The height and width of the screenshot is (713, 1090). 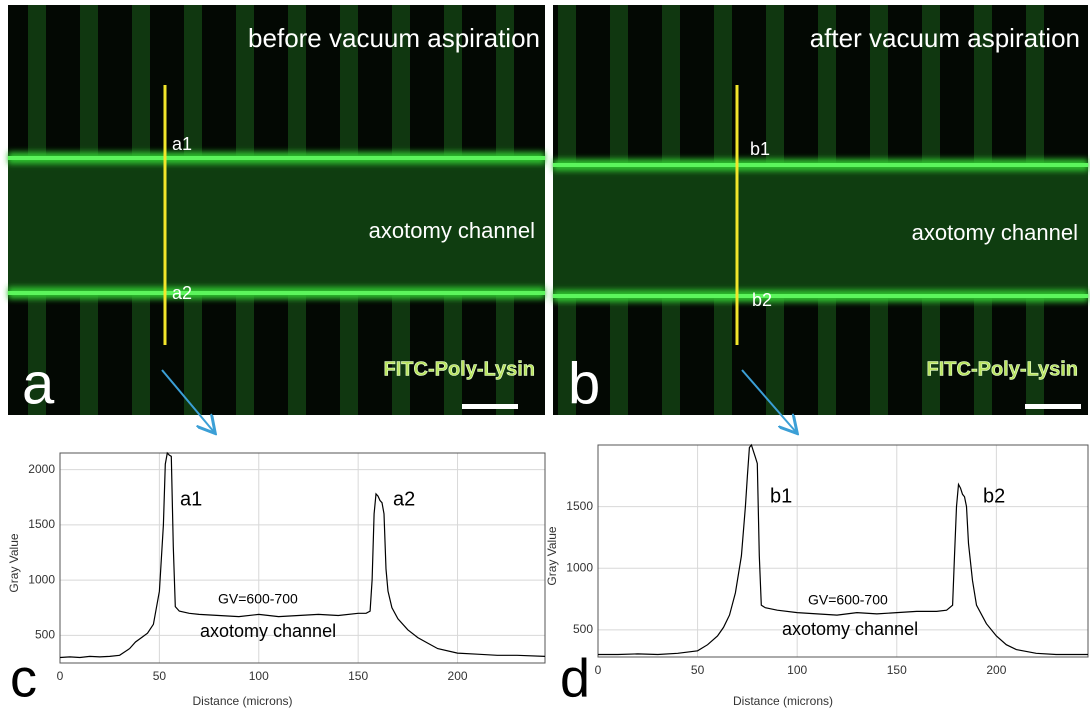 What do you see at coordinates (404, 499) in the screenshot?
I see `annotation: a2` at bounding box center [404, 499].